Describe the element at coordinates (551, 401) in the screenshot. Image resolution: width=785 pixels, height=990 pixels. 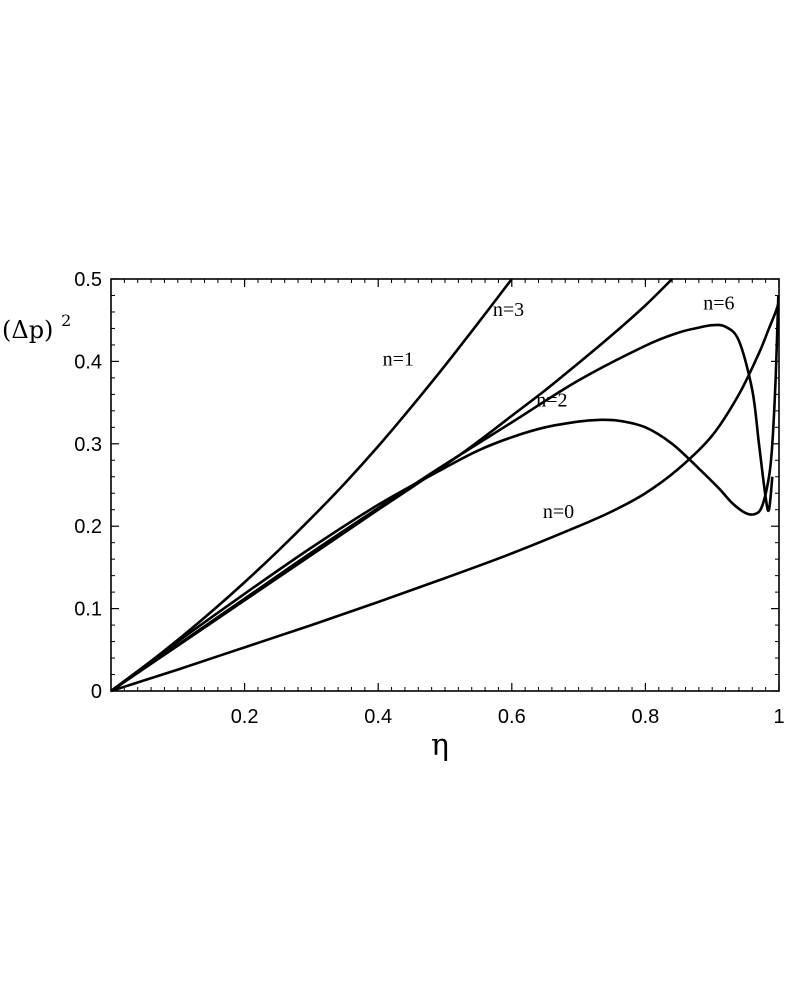
I see `series-label-n2: n=2` at that location.